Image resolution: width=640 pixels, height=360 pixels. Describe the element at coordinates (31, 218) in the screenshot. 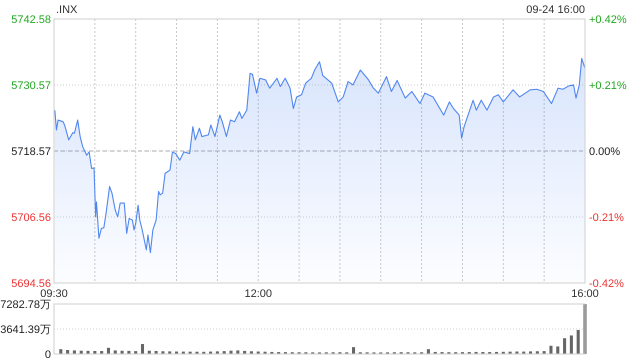

I see `y-tick-label: 5706.56` at that location.